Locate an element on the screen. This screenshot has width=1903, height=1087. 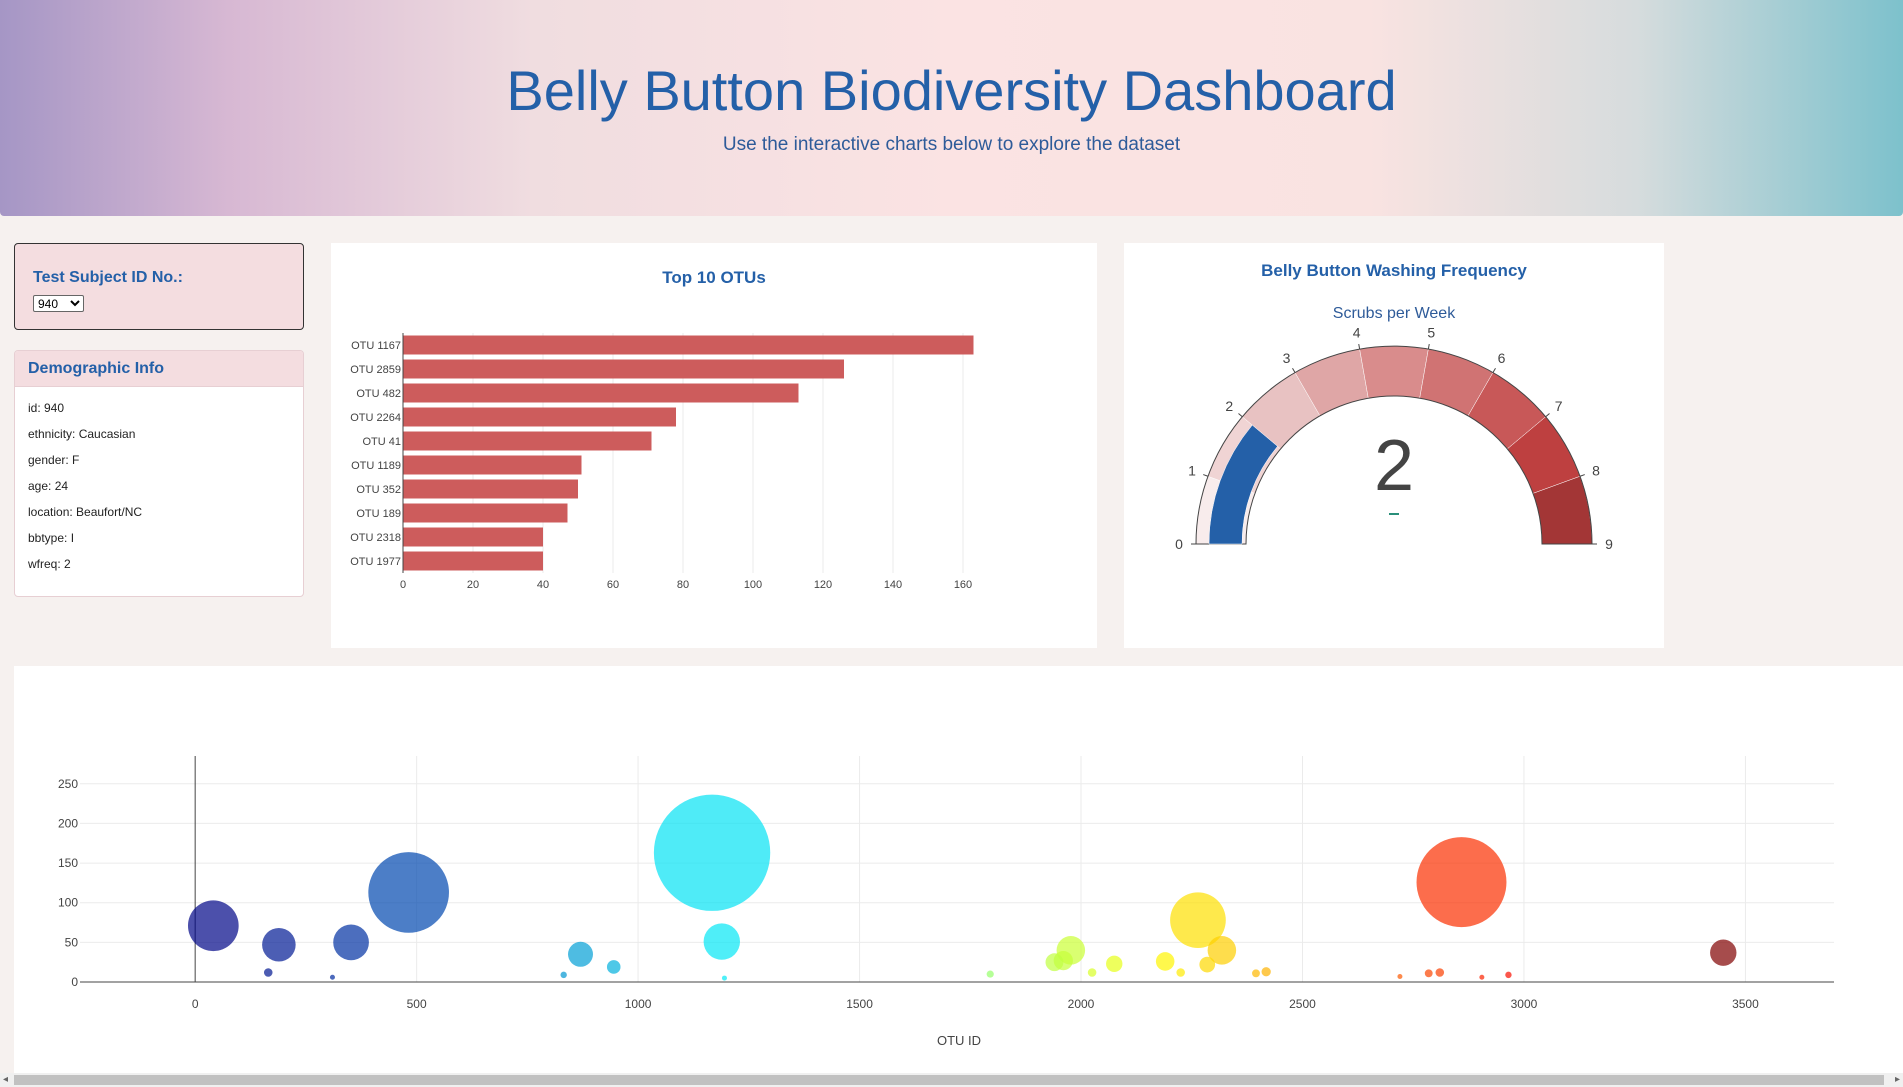
bubble-y-tick-label: 100 is located at coordinates (68, 903).